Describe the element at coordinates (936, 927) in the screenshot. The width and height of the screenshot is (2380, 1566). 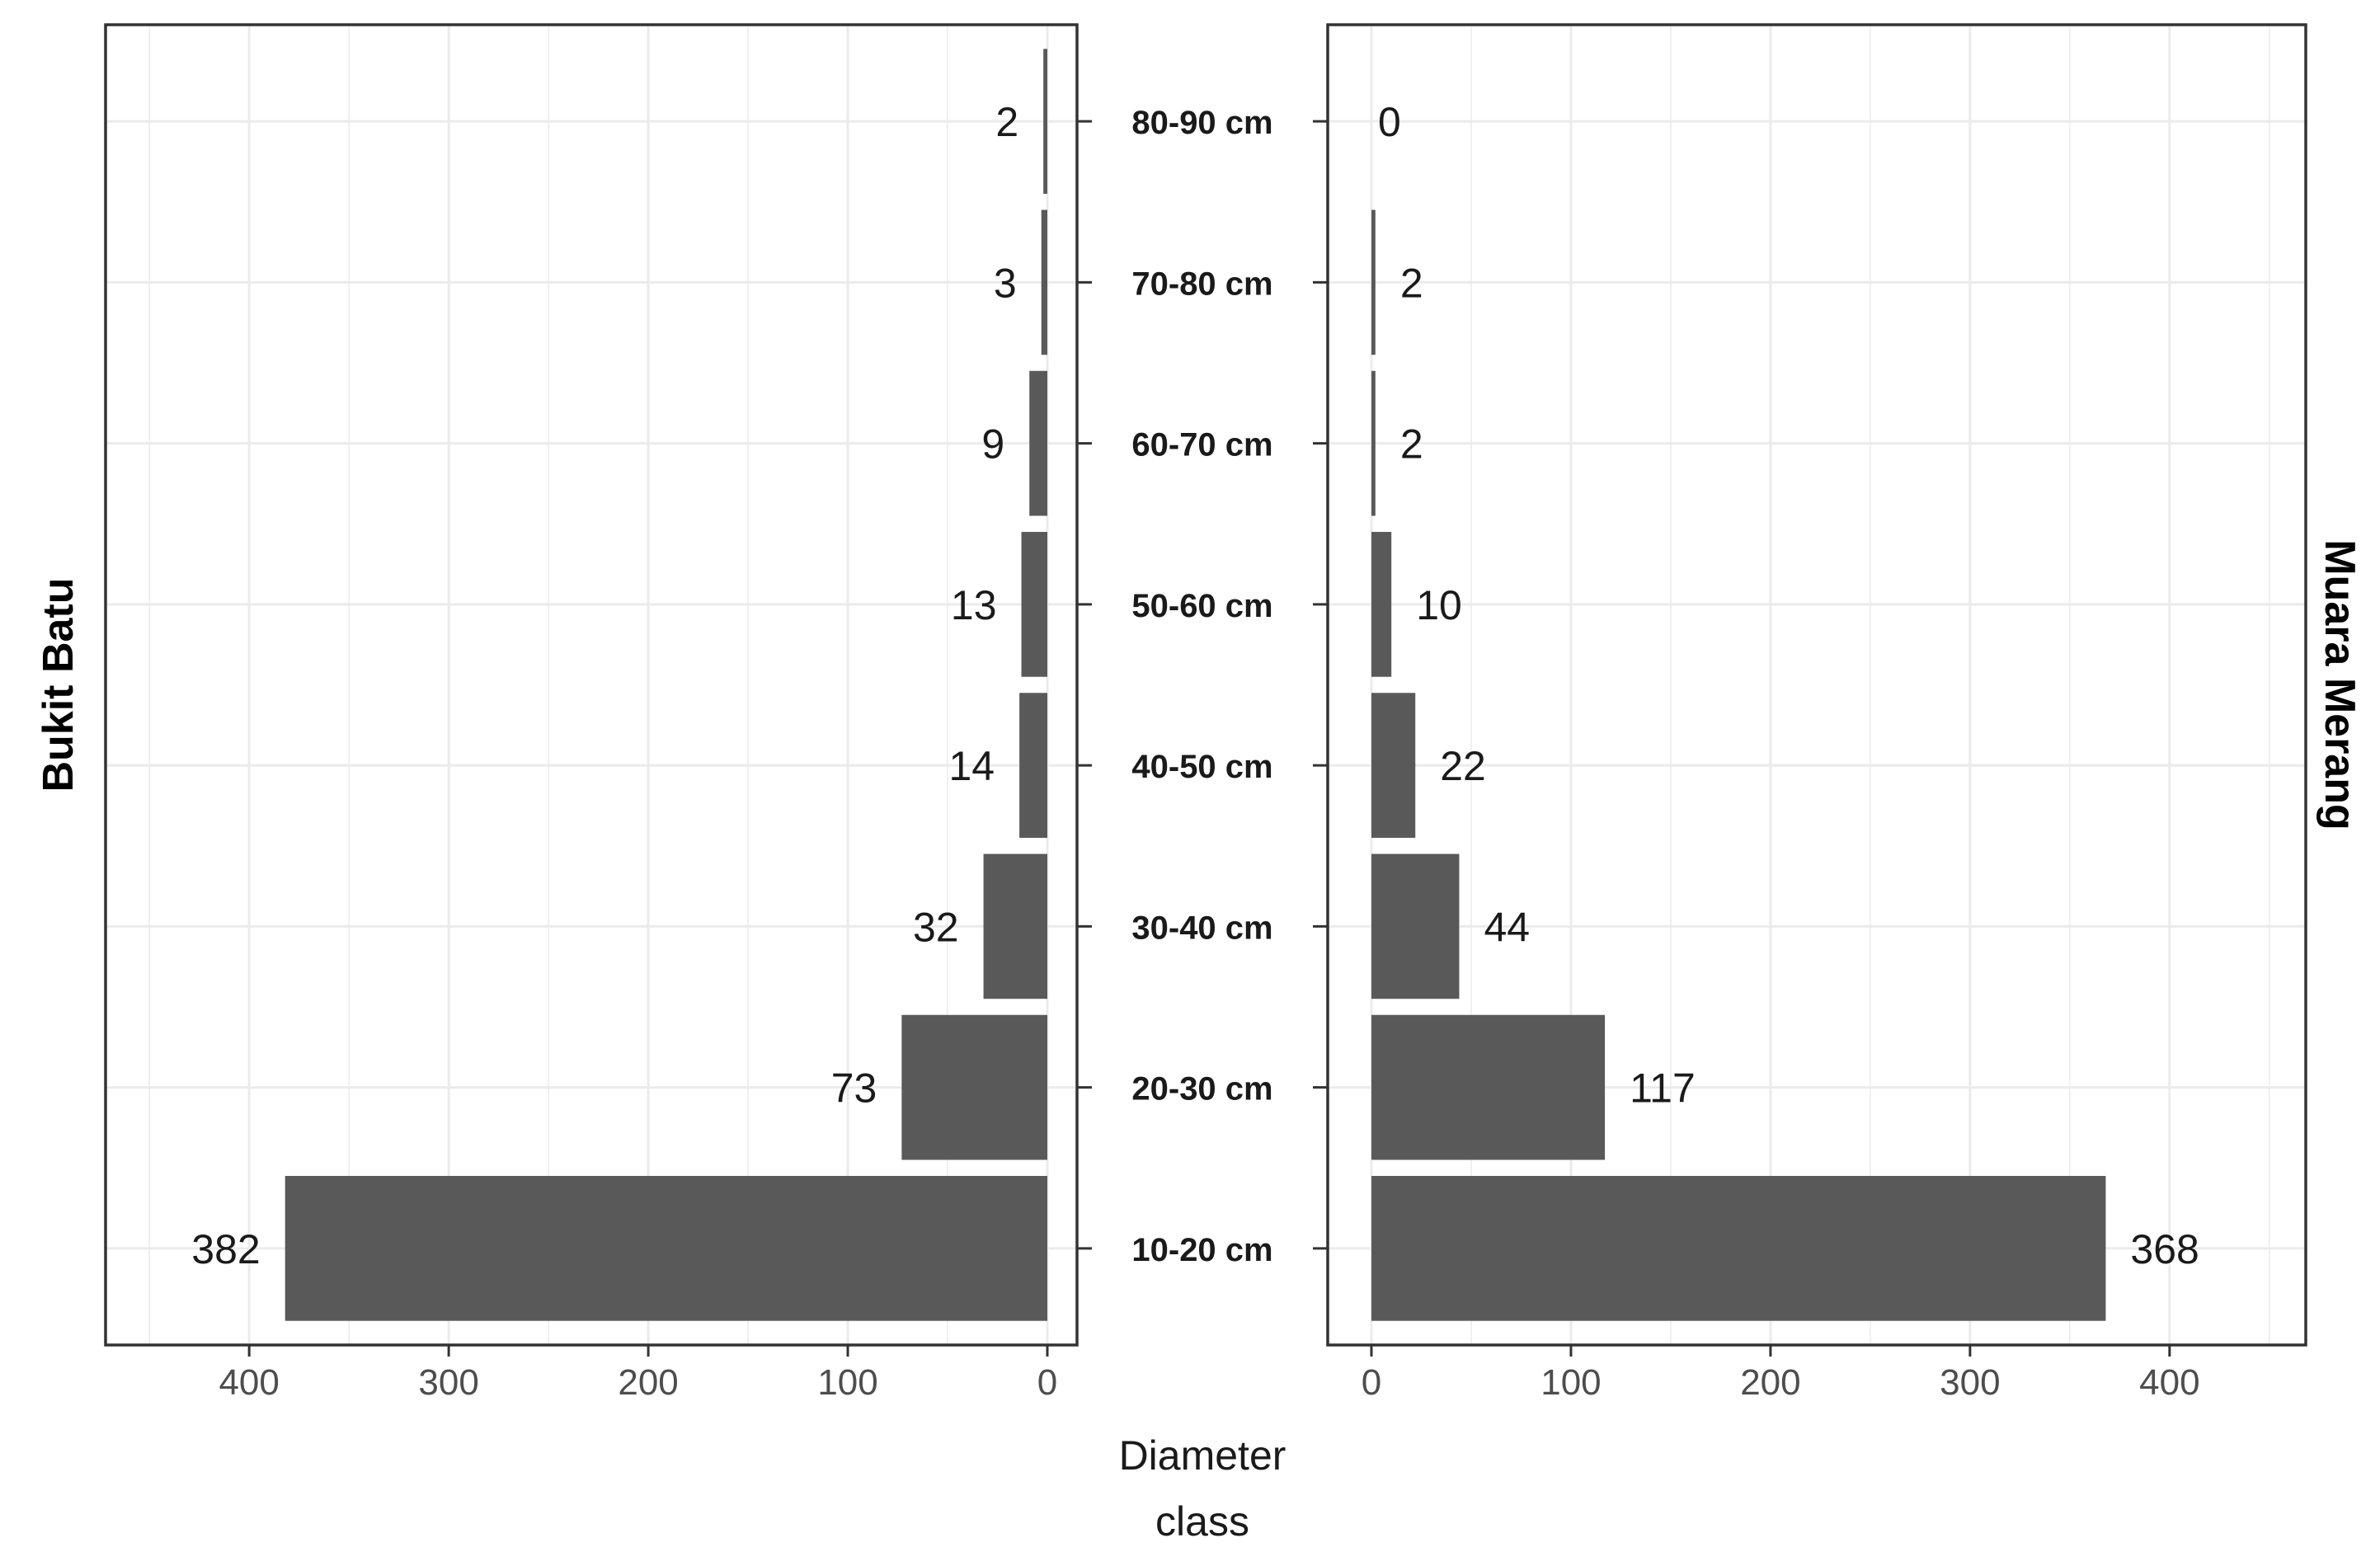
I see `bar-value-label-bukit-batu: 32` at that location.